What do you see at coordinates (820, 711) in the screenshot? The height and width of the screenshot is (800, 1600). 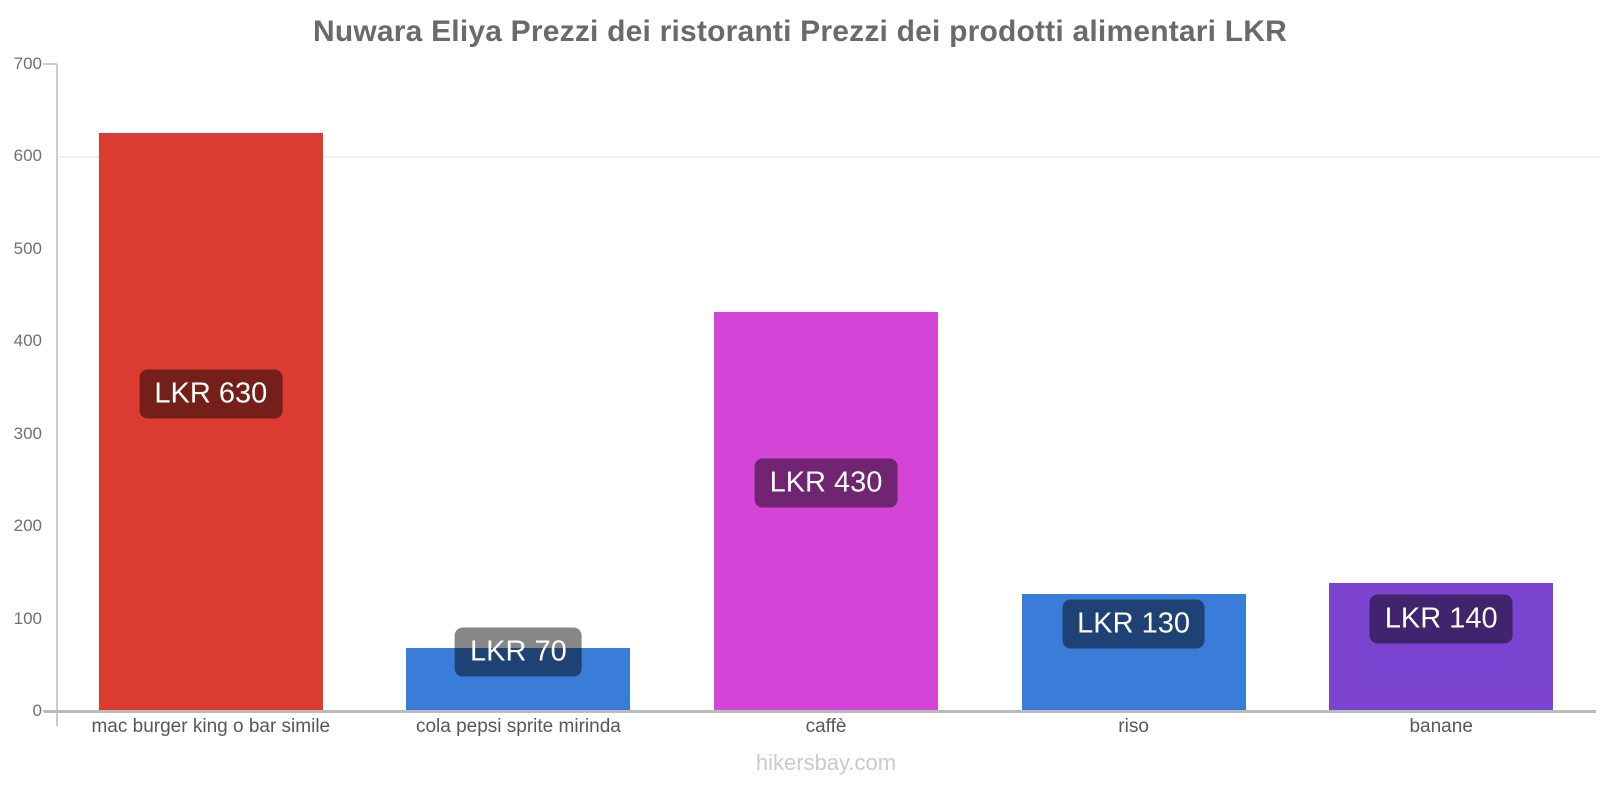 I see `x-axis-line` at bounding box center [820, 711].